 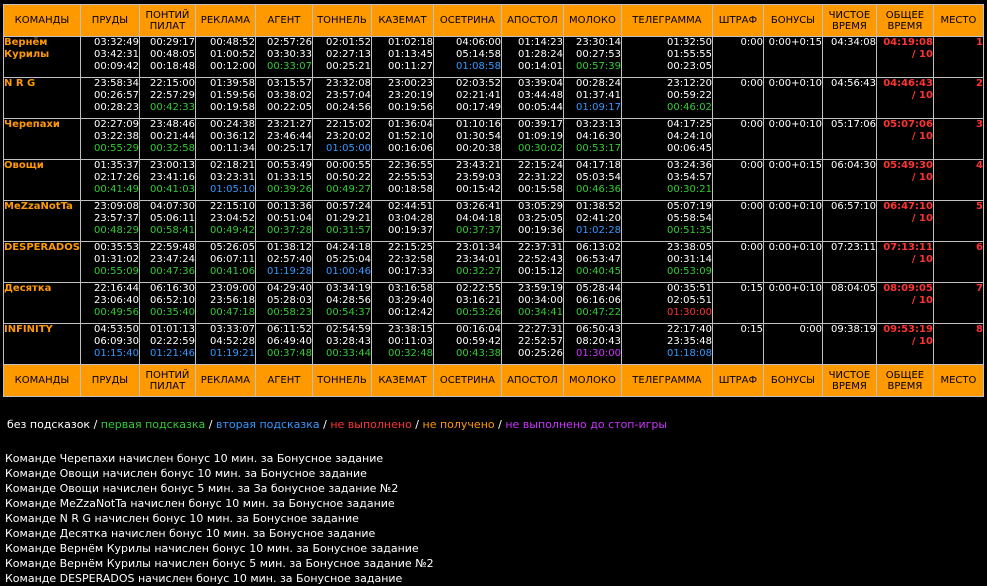 I want to click on clean-time-cell: 04:34:08, so click(x=849, y=57).